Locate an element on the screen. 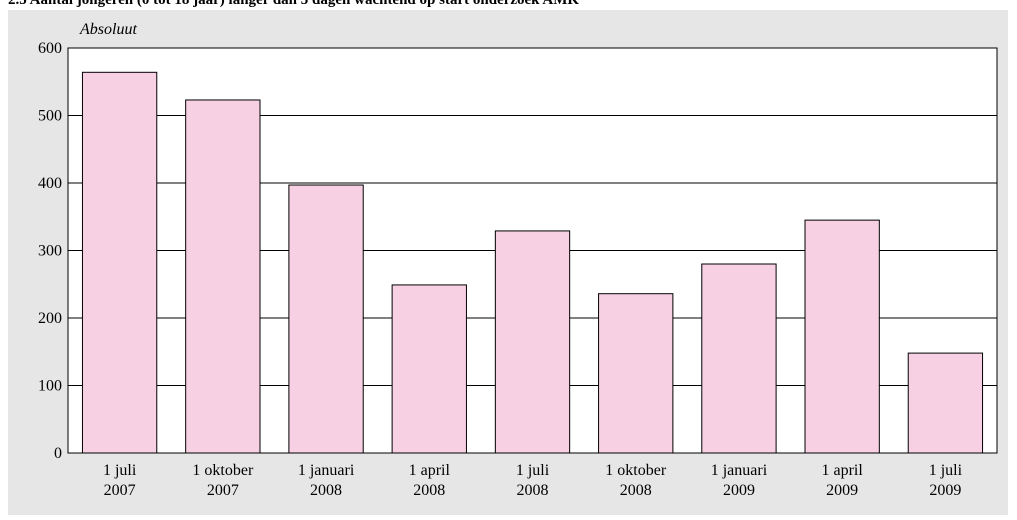 The height and width of the screenshot is (520, 1017). y-tick-label: 300 is located at coordinates (50, 251).